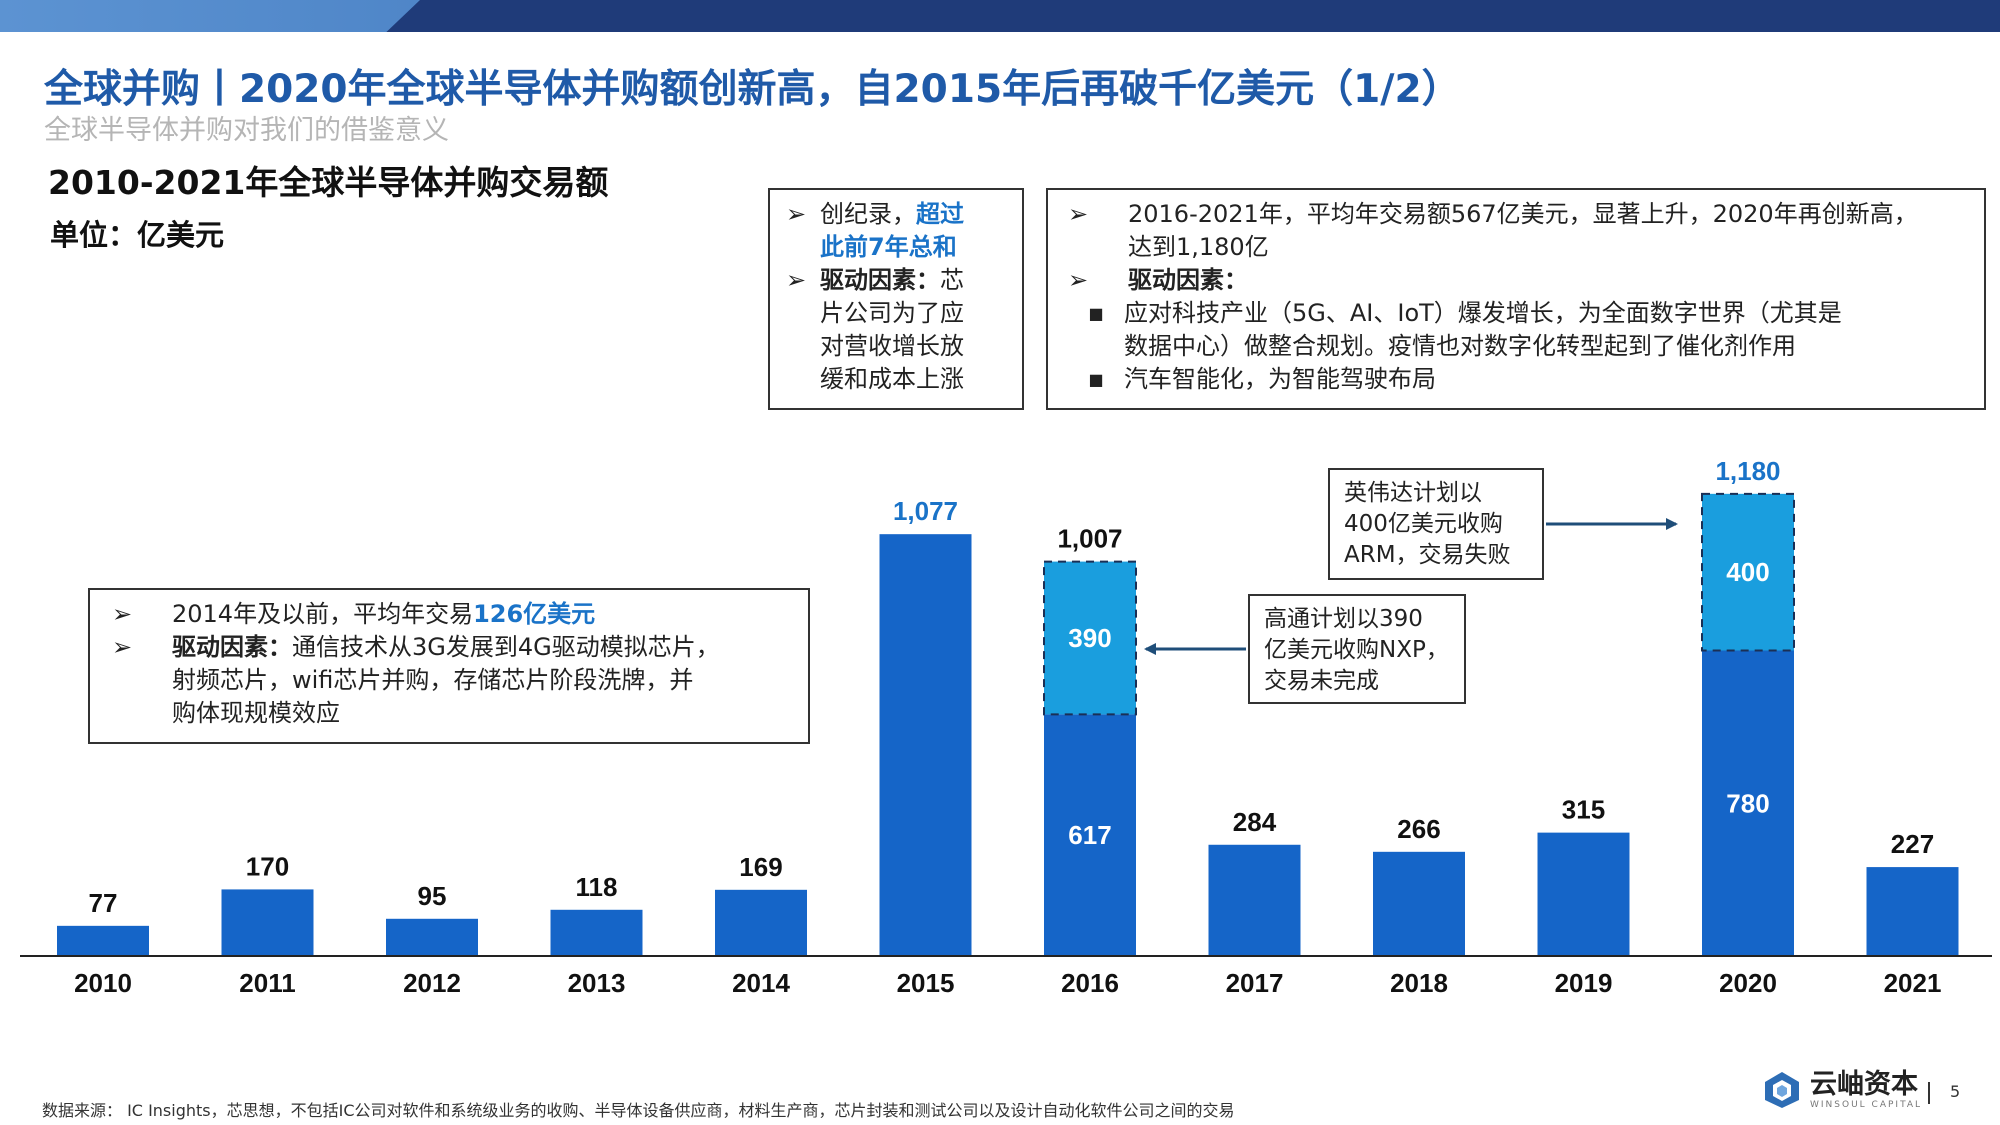 Image resolution: width=2000 pixels, height=1125 pixels. I want to click on bar-segment-label-failed-2020: 400, so click(1747, 572).